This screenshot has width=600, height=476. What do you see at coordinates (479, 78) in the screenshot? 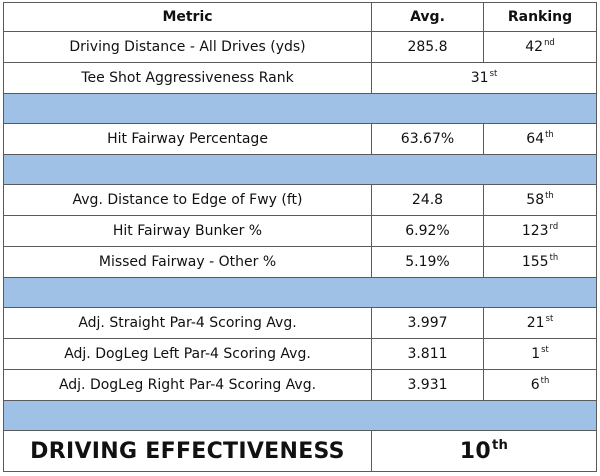
I see `rank-number: 31` at bounding box center [479, 78].